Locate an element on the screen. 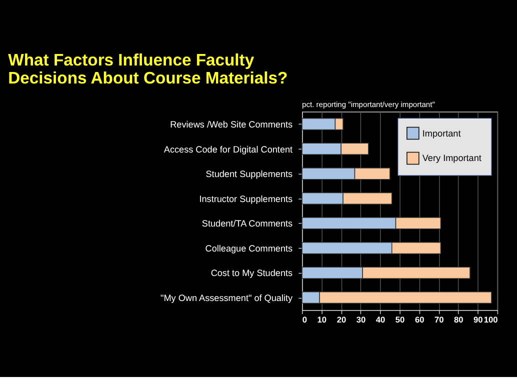 The image size is (517, 385). x-tick-label: 10 is located at coordinates (322, 319).